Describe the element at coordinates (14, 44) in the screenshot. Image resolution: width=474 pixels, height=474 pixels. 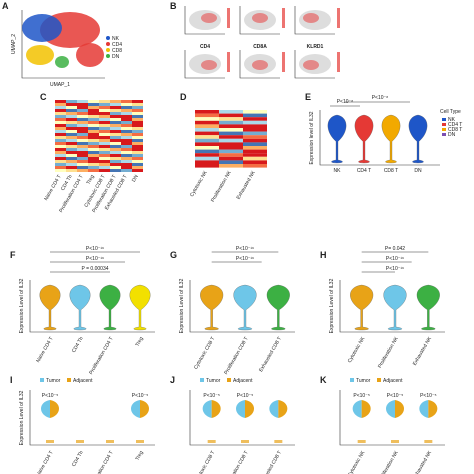
I see `y-axis-label: UMAP_2` at that location.